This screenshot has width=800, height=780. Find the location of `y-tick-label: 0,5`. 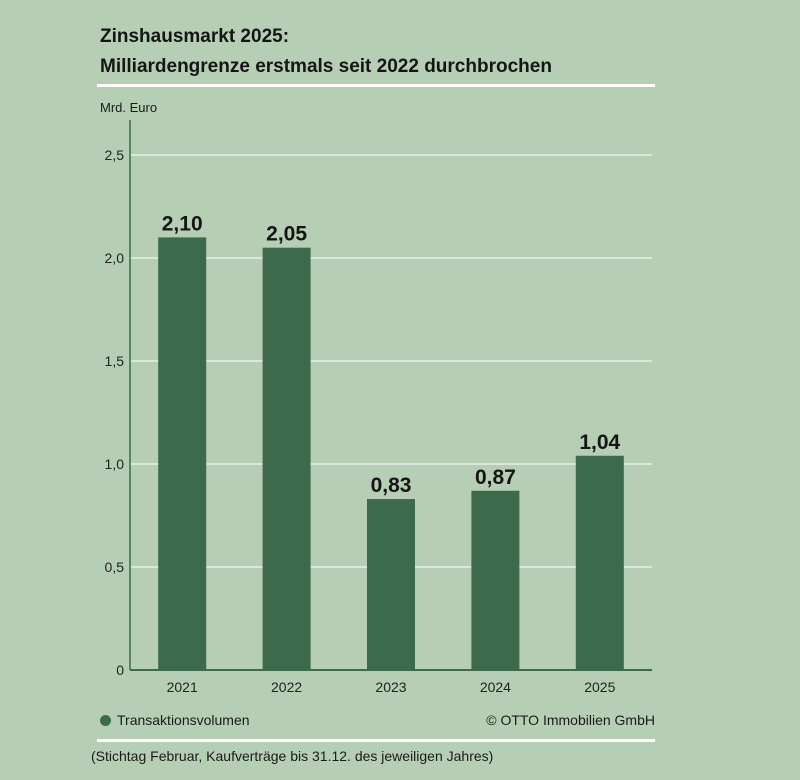

y-tick-label: 0,5 is located at coordinates (115, 567).